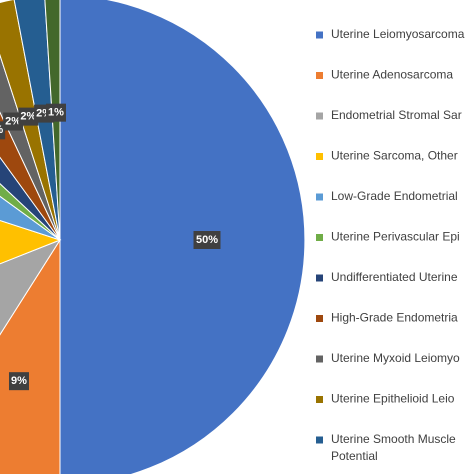  I want to click on legend-label: Uterine Leiomyosarcoma, so click(398, 34).